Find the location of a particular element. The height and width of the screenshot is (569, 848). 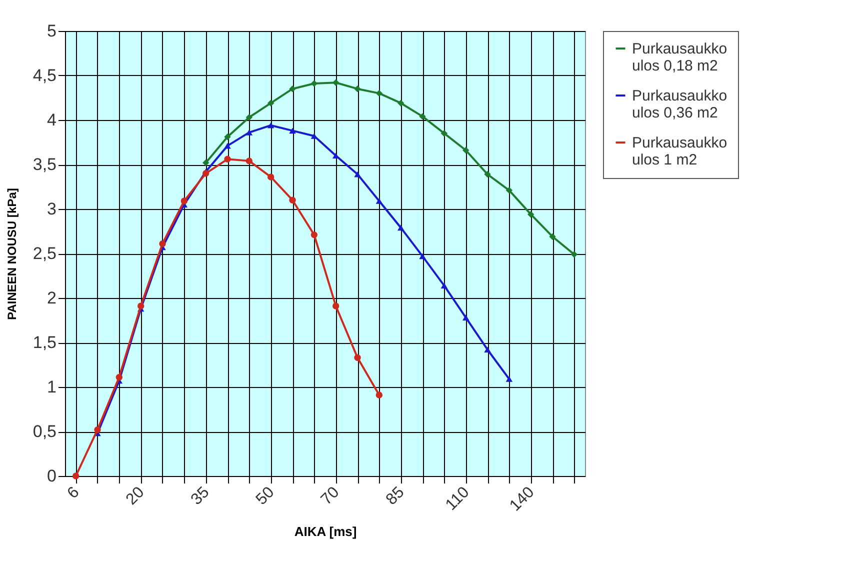

y-tick-label: 1 is located at coordinates (51, 387).